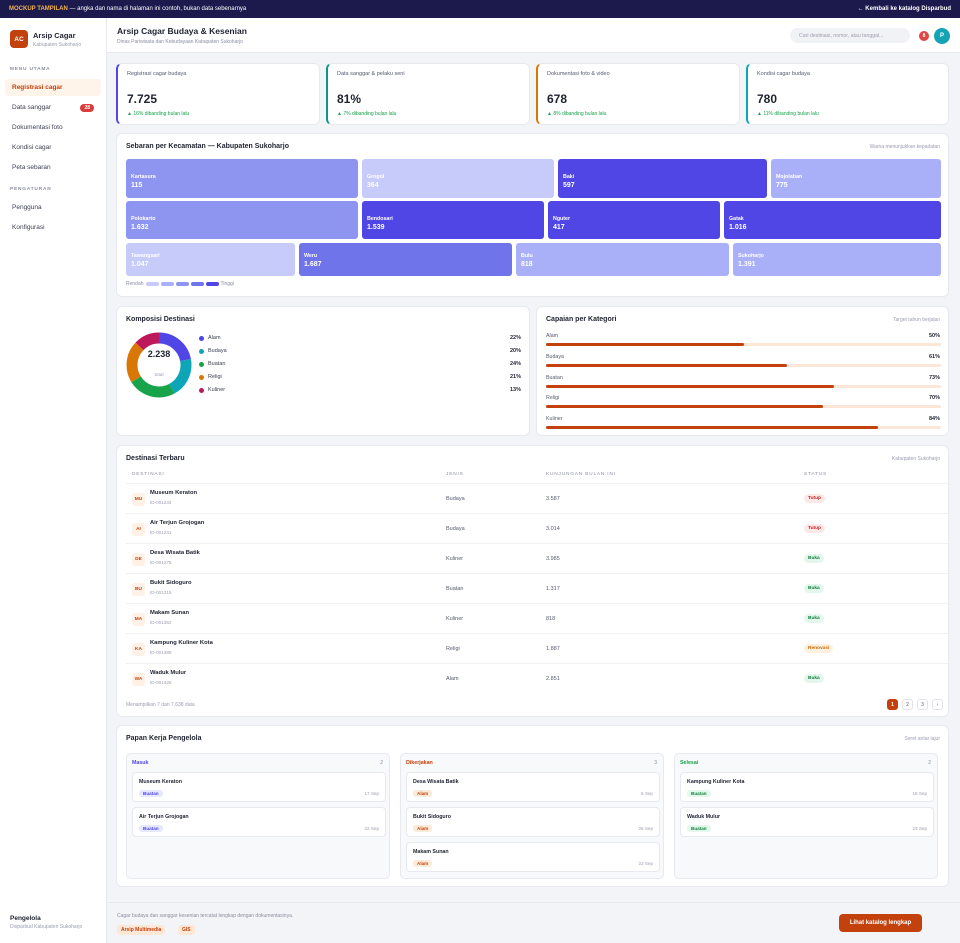 This screenshot has height=943, width=960. What do you see at coordinates (455, 529) in the screenshot?
I see `row-jenis: Budaya` at bounding box center [455, 529].